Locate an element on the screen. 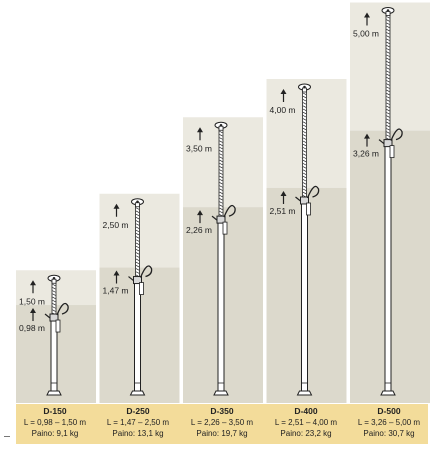 Image resolution: width=441 pixels, height=455 pixels. max-height-arrow is located at coordinates (116, 206).